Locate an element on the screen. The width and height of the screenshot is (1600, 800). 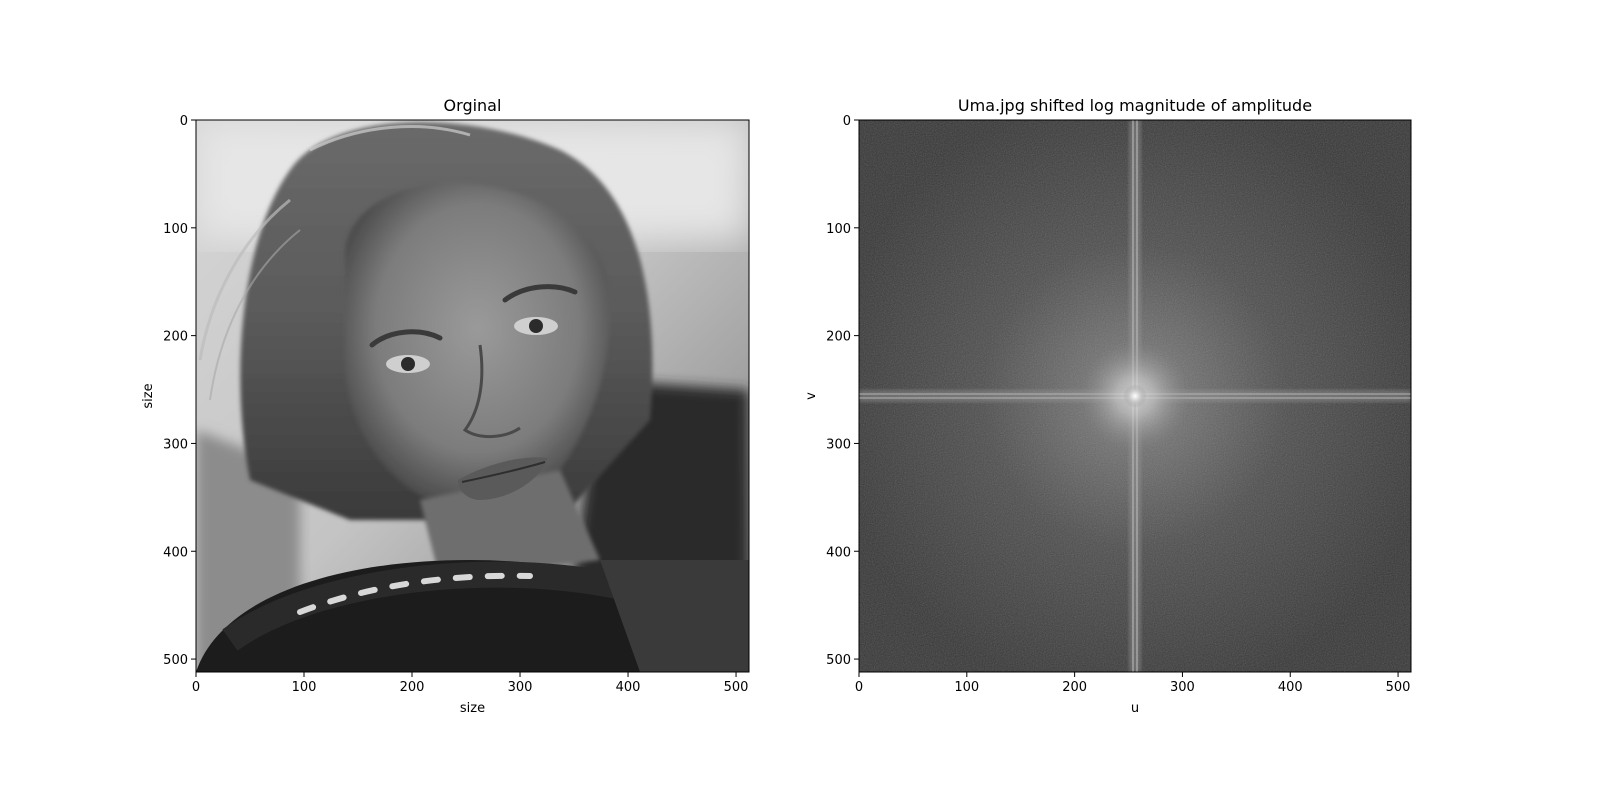
original-ylabel: size is located at coordinates (148, 395).